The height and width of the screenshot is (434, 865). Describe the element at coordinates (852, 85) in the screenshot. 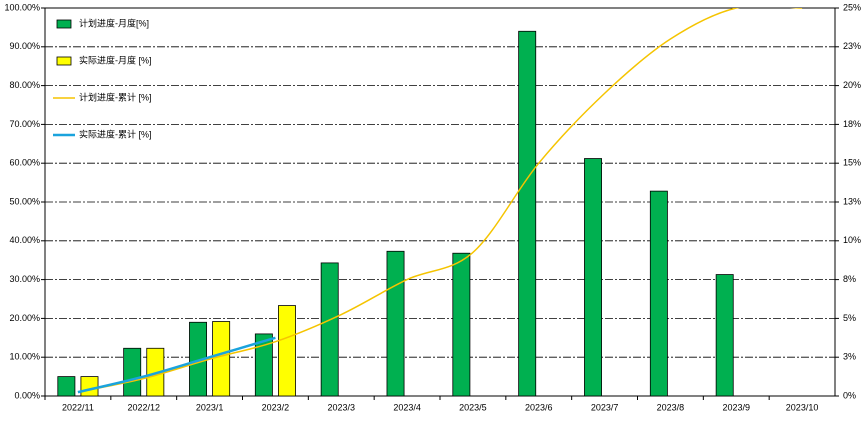

I see `y2-tick-label: 20%` at that location.